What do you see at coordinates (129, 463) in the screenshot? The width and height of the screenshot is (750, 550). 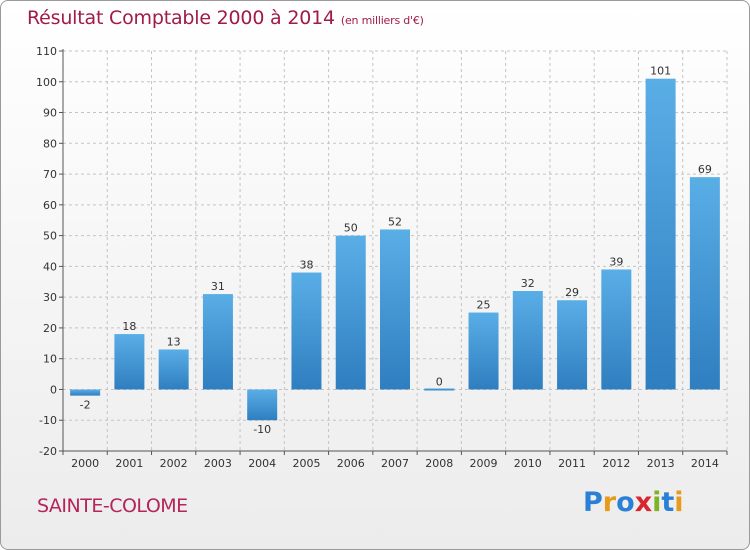 I see `x-tick-label: 2001` at bounding box center [129, 463].